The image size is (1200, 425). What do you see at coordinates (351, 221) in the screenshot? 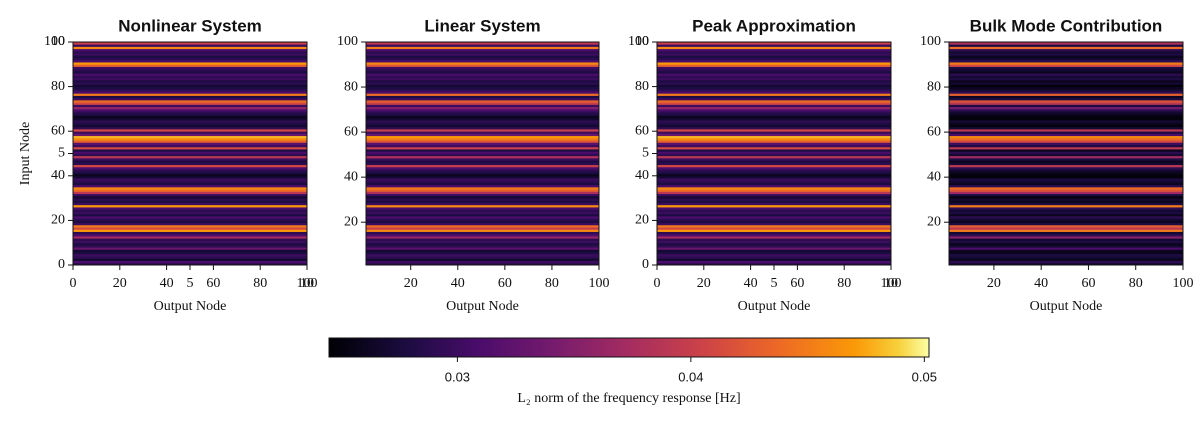
I see `y-tick-label: 20` at bounding box center [351, 221].